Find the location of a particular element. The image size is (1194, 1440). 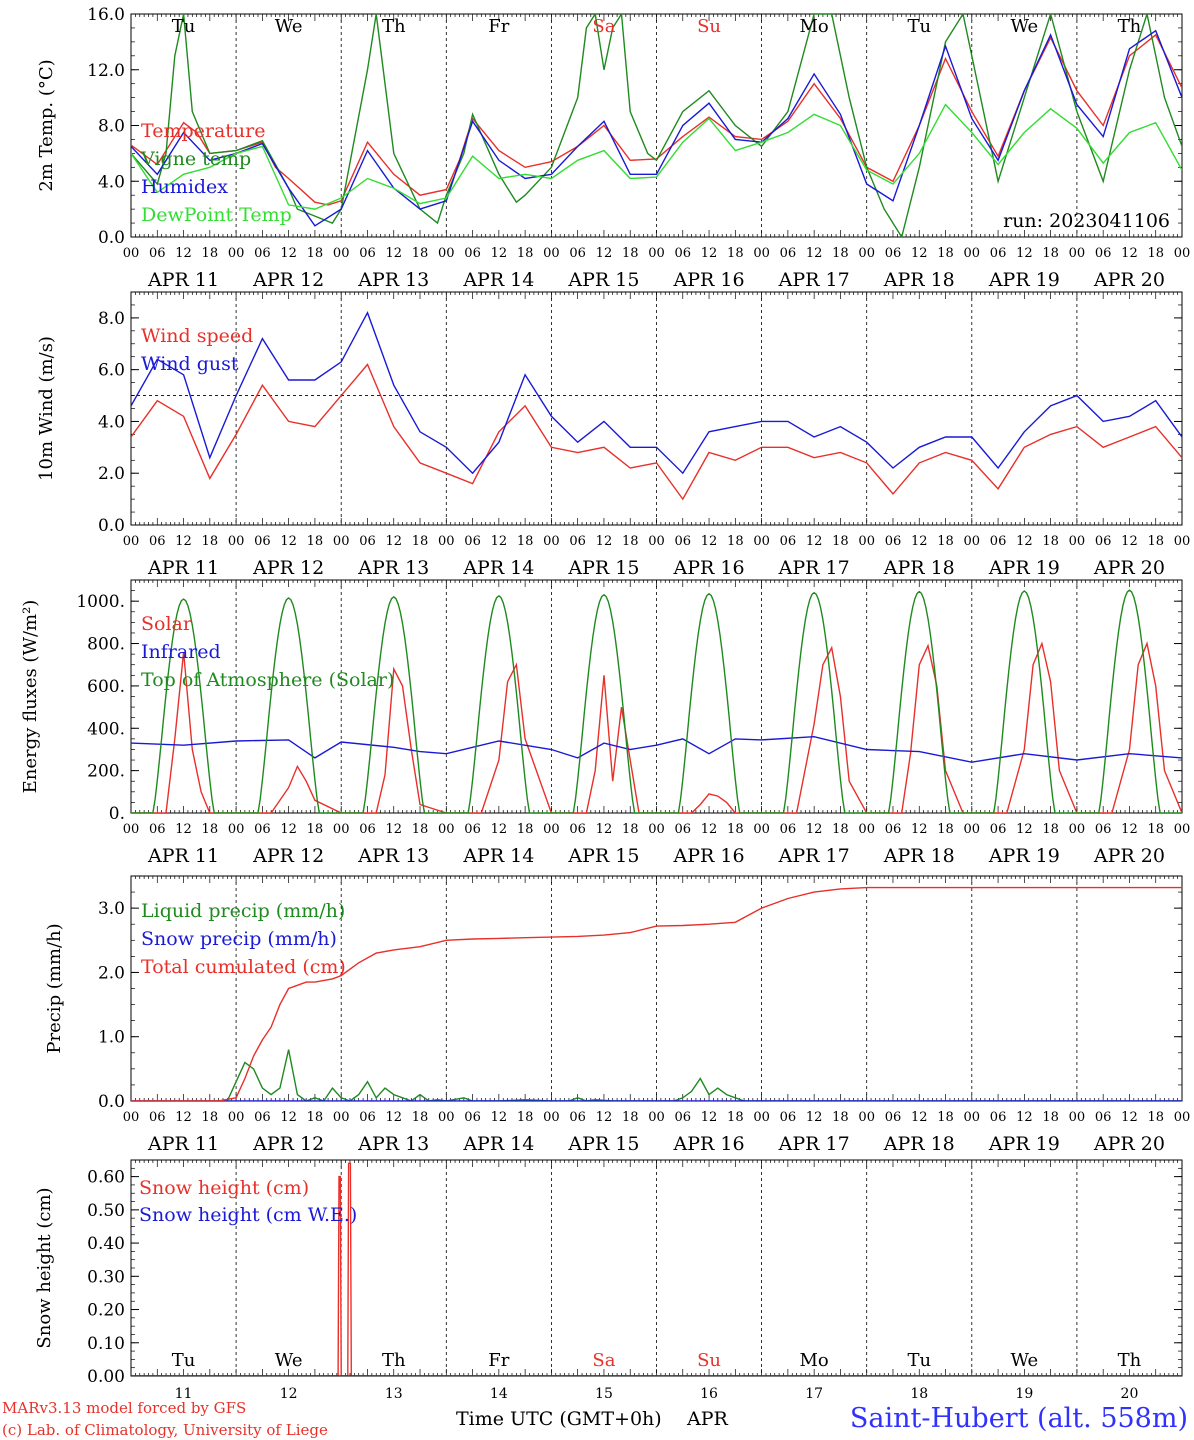

y-tick-label: 0.10 is located at coordinates (106, 1344).